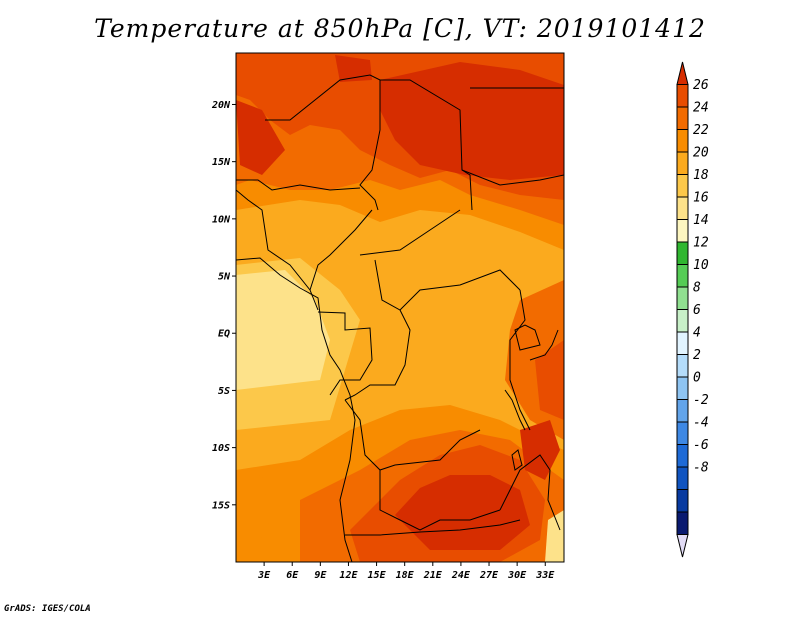 This screenshot has height=618, width=800. I want to click on colorbar-label: 26, so click(701, 85).